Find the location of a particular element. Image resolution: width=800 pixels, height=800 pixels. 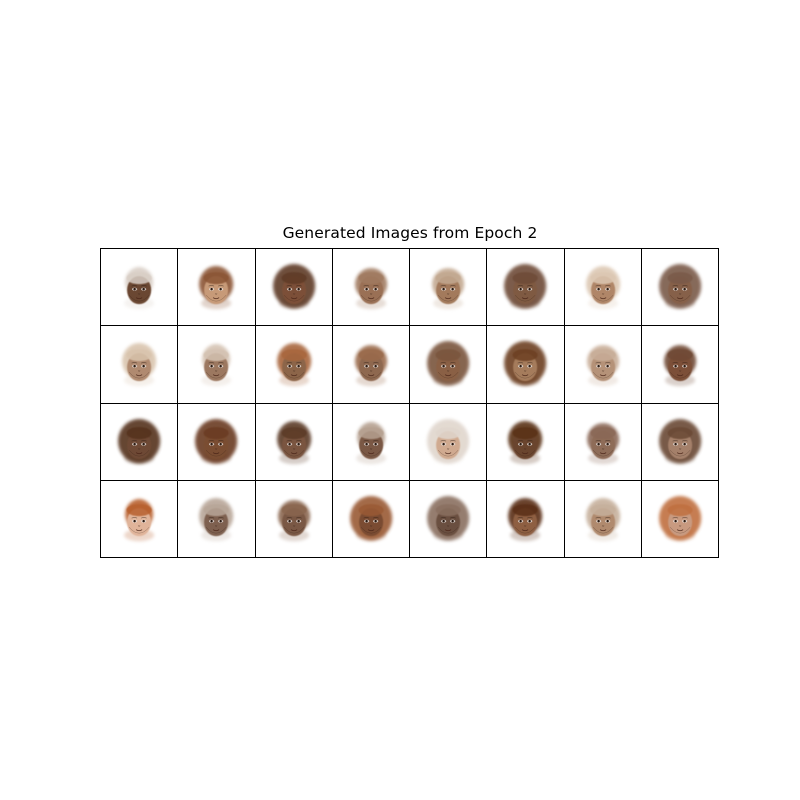

figure-title: Generated Images from Epoch 2 is located at coordinates (410, 233).